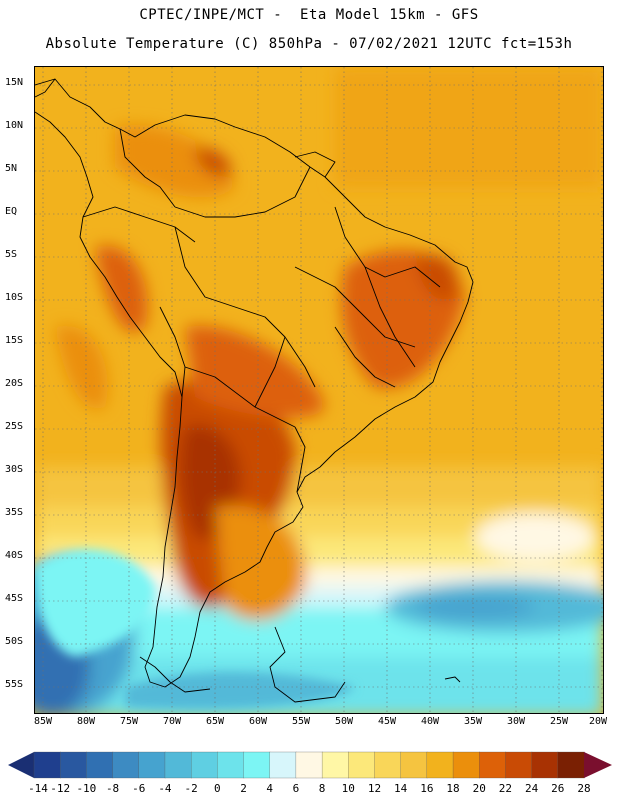 The width and height of the screenshot is (618, 800). What do you see at coordinates (261, 563) in the screenshot?
I see `field-warm-patagonia` at bounding box center [261, 563].